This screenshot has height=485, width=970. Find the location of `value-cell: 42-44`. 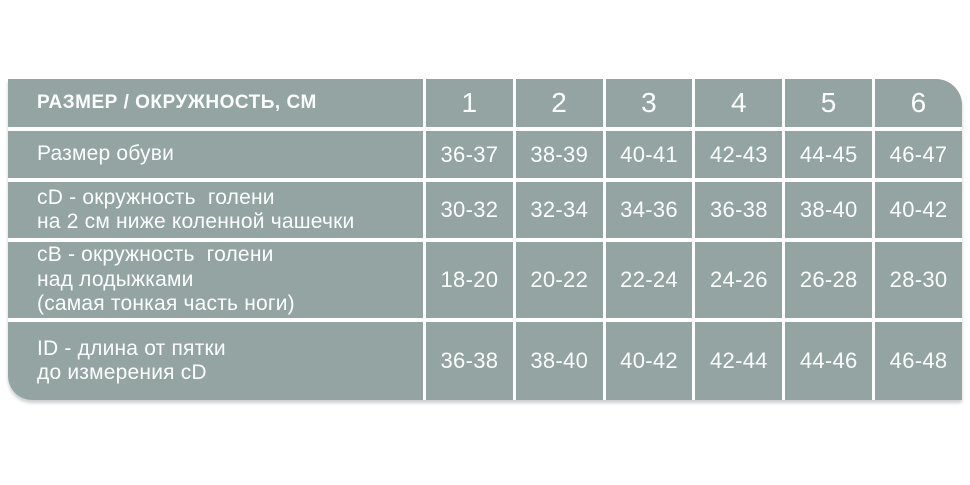

value-cell: 42-44 is located at coordinates (739, 361).